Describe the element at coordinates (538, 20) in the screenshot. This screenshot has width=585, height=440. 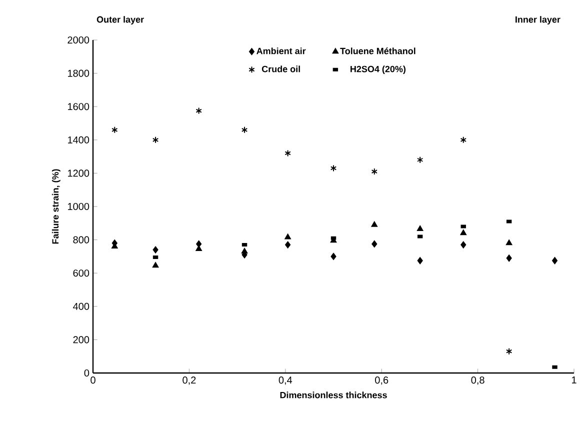
I see `text: Inner layer` at that location.